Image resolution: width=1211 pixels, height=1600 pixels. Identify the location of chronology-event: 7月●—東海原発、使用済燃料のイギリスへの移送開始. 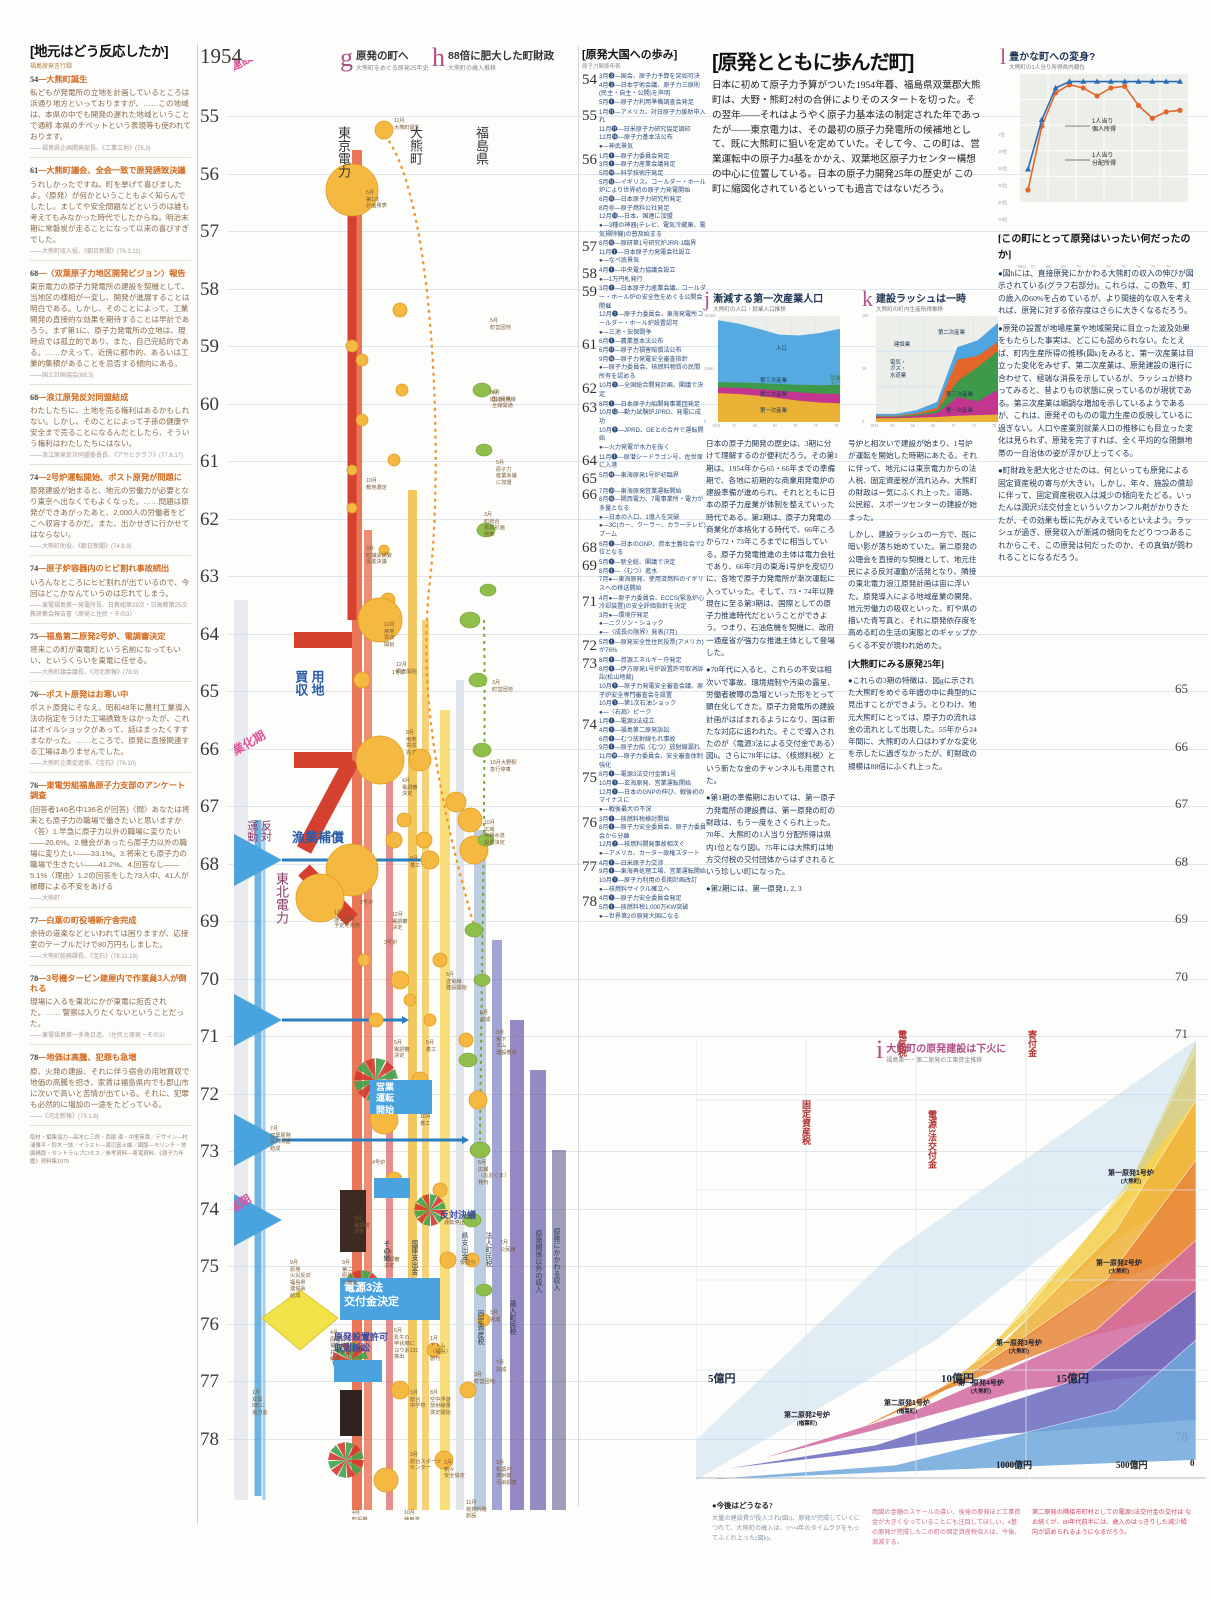
(651, 584).